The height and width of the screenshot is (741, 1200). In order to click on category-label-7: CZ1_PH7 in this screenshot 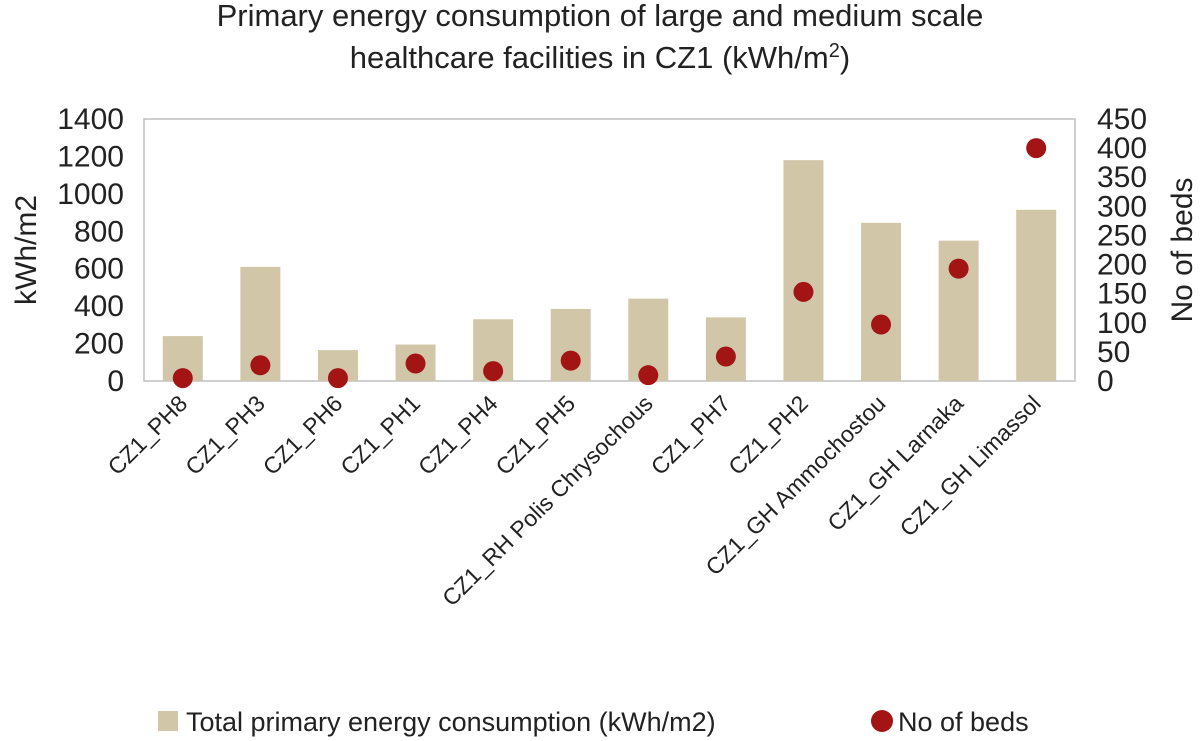, I will do `click(691, 435)`.